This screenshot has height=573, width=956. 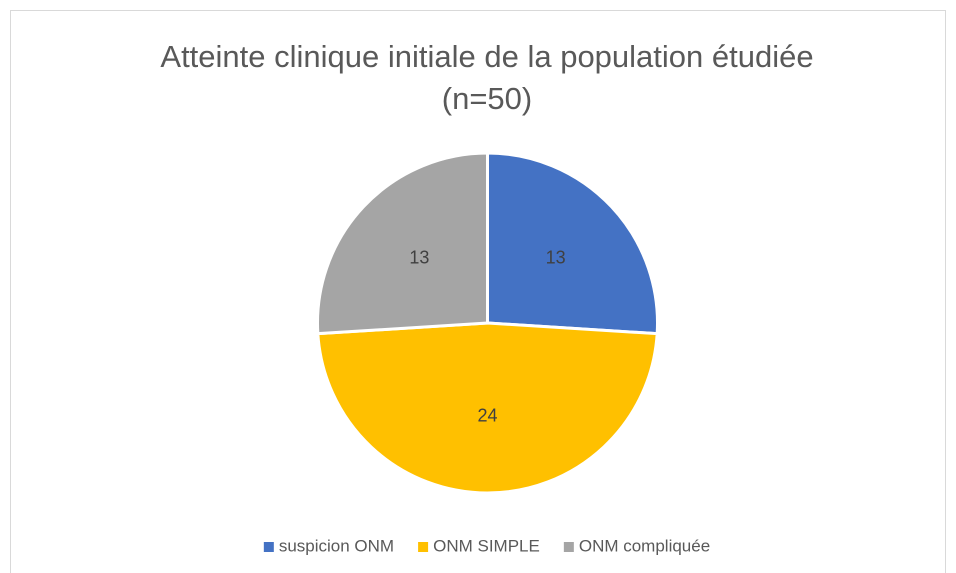 I want to click on chart-title: (n=50), so click(x=487, y=98).